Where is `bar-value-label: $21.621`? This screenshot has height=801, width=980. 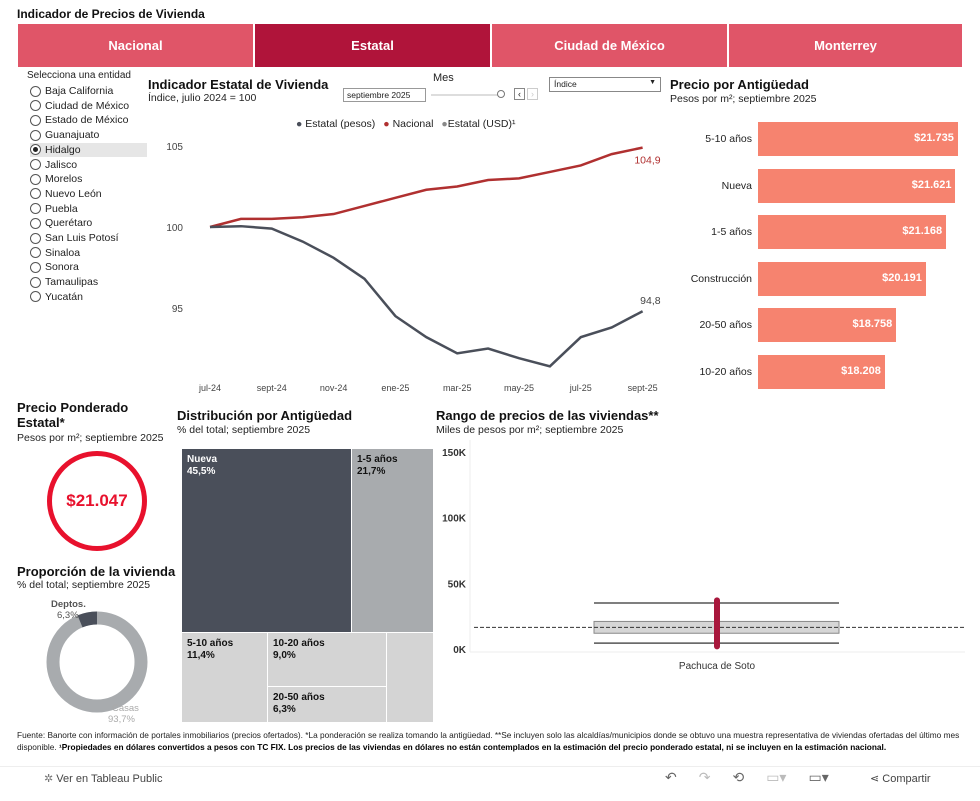 bar-value-label: $21.621 is located at coordinates (931, 184).